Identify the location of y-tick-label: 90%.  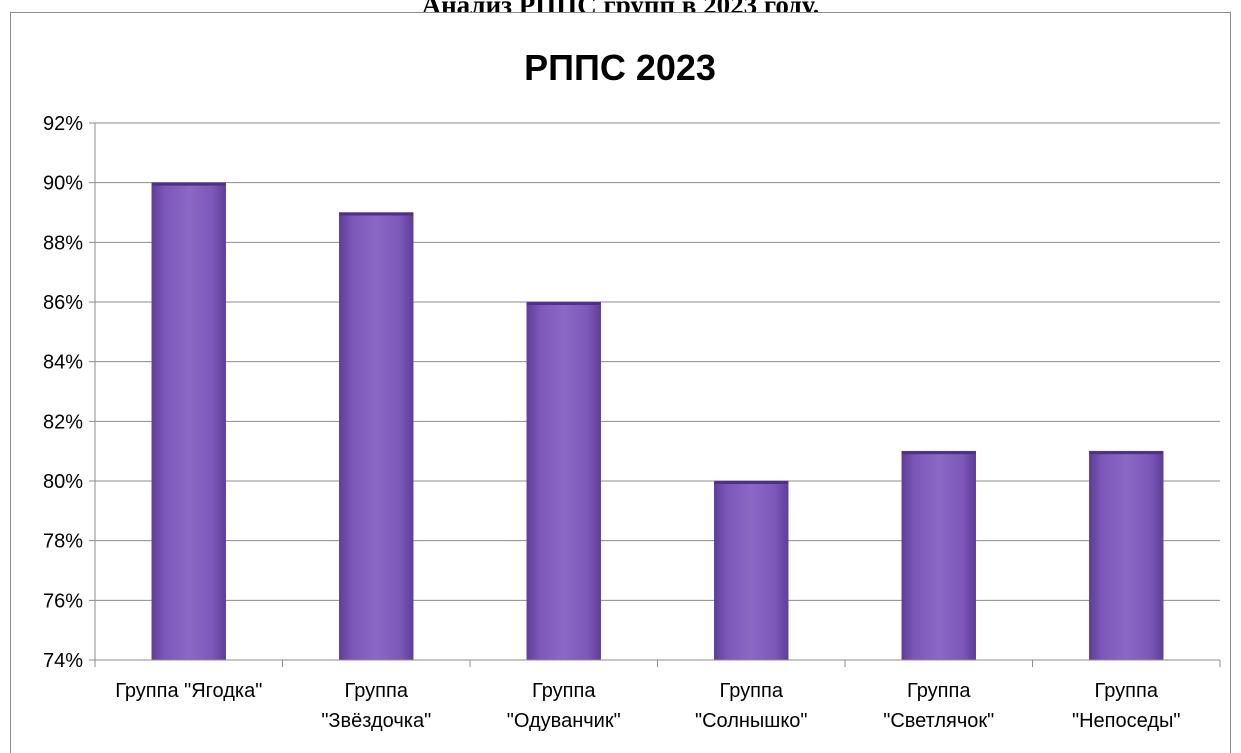
(63, 184).